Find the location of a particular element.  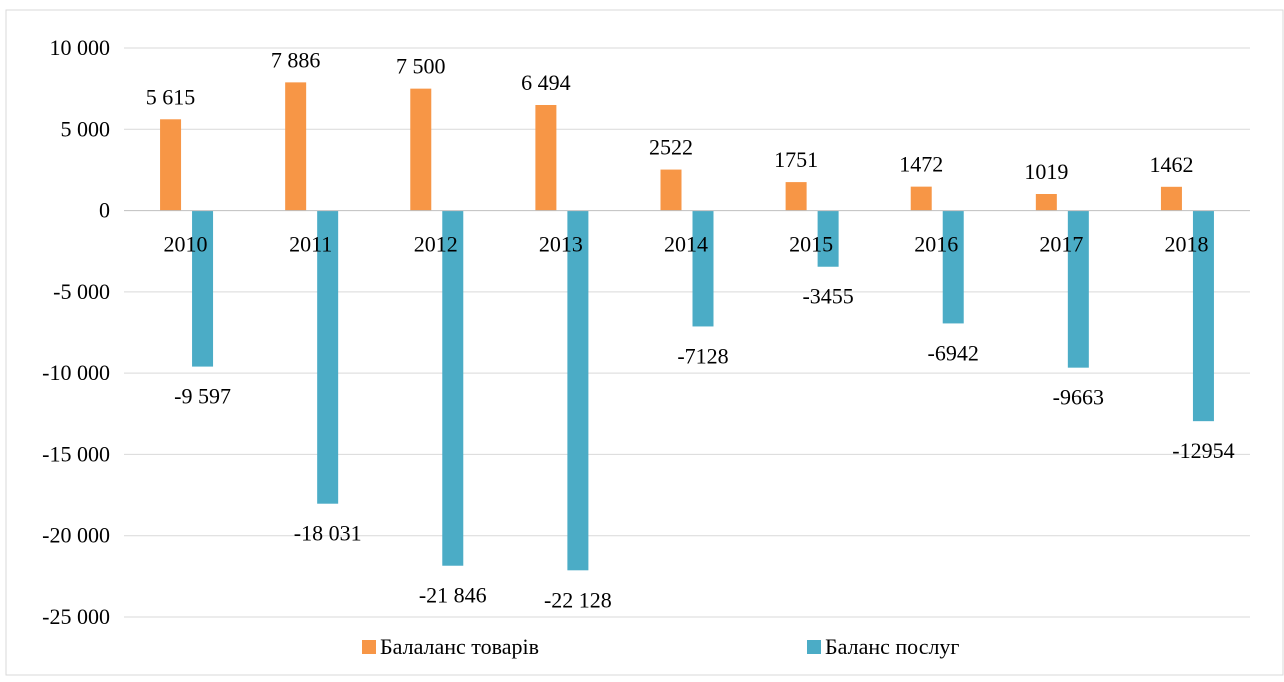

x-category-label: 2015 is located at coordinates (811, 244).